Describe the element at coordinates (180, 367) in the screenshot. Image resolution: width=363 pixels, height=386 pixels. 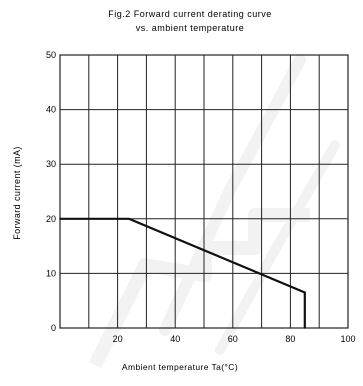
I see `x-axis-label: Ambient temperature Ta(°C)` at that location.